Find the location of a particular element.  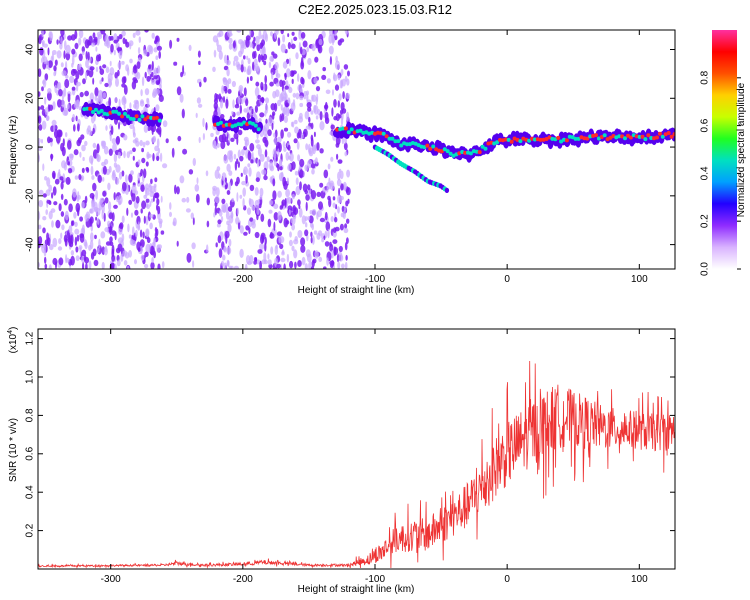

snr-y-unit-exp: 4 is located at coordinates (10, 332).